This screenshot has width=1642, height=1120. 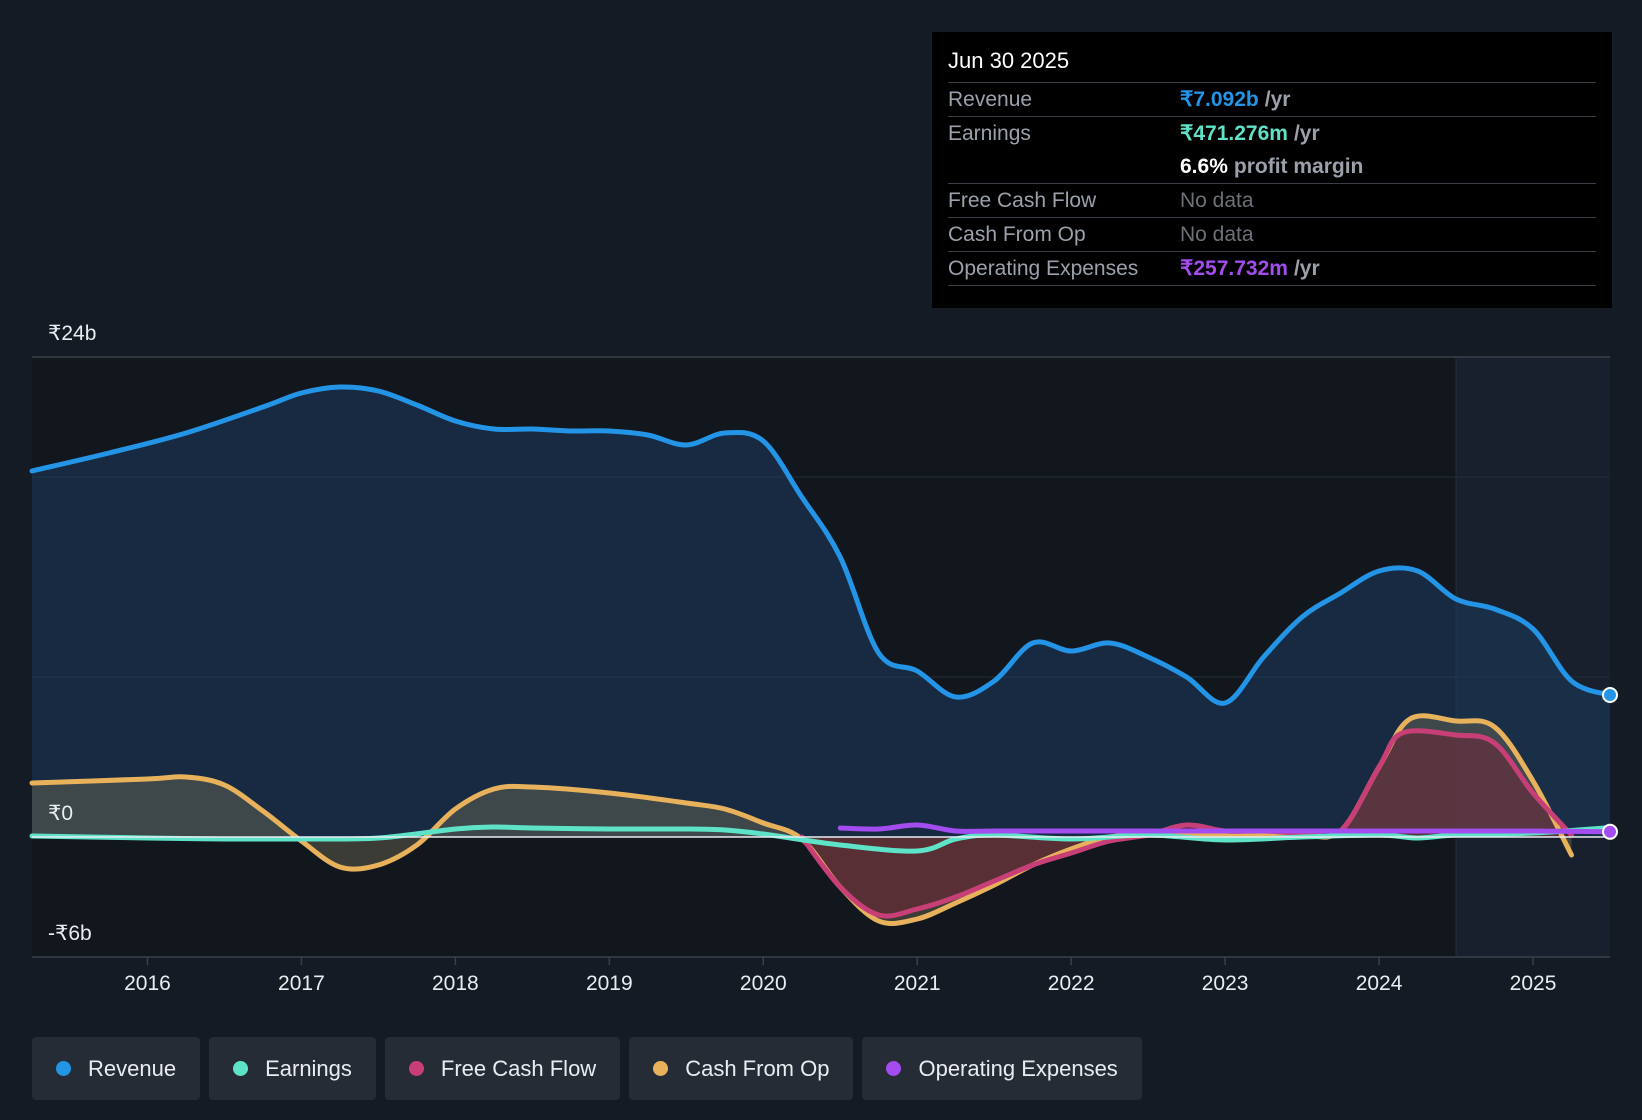 What do you see at coordinates (1306, 133) in the screenshot?
I see `tooltip-earnings-unit: /yr` at bounding box center [1306, 133].